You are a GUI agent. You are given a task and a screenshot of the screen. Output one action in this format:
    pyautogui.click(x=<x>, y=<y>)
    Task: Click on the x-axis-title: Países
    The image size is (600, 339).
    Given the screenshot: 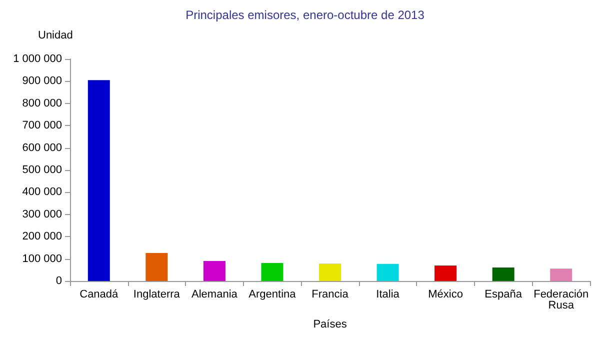 What is the action you would take?
    pyautogui.click(x=330, y=324)
    